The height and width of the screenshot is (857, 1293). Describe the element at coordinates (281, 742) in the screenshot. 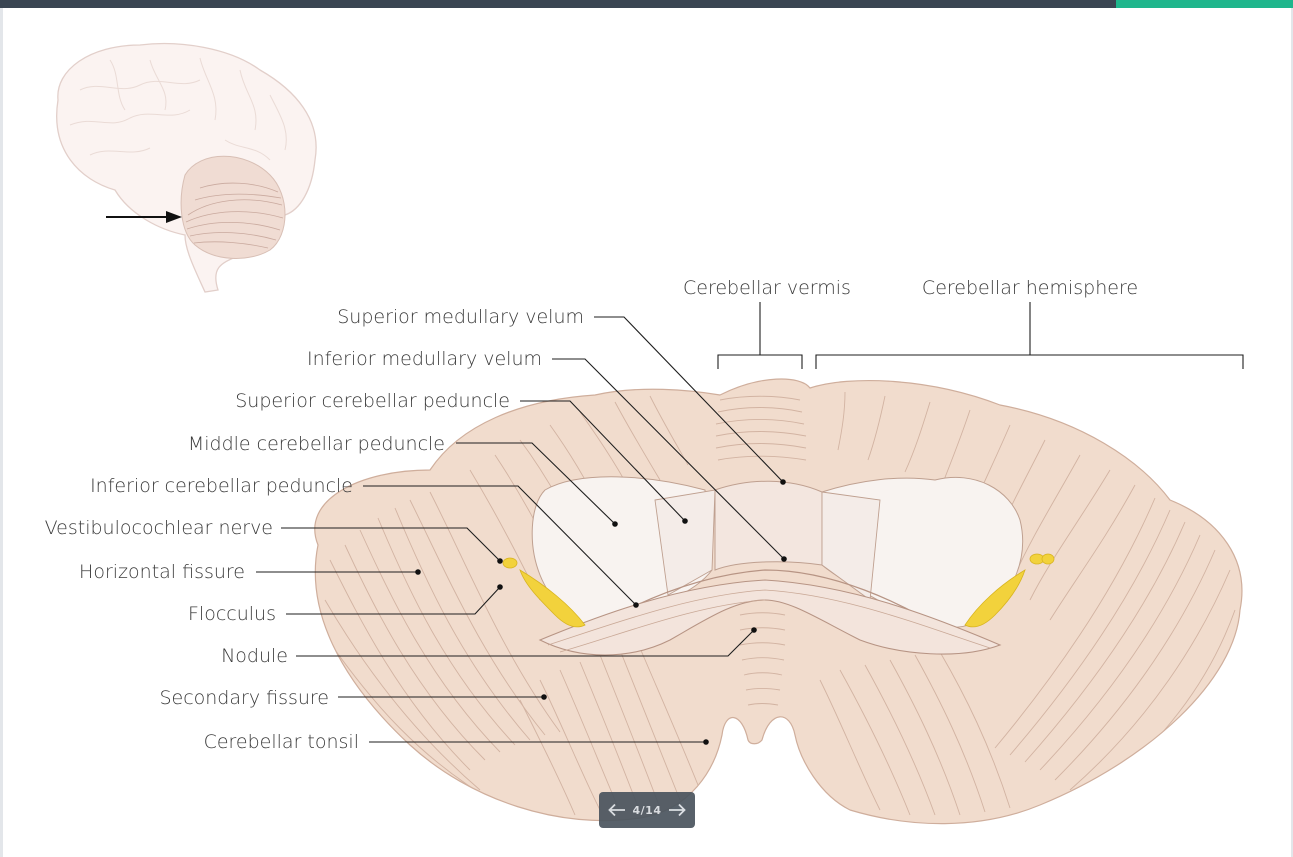

I see `label-cerebellar-tonsil: Cerebellar tonsil` at that location.